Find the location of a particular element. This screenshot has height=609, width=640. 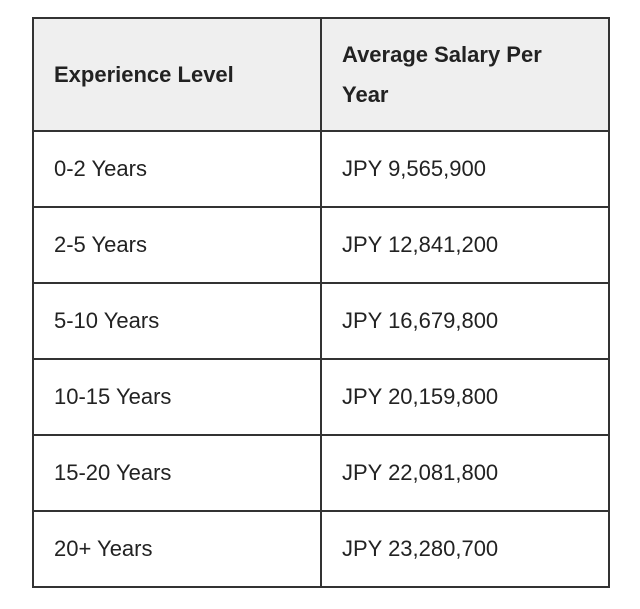

experience-cell: 2-5 Years is located at coordinates (177, 245).